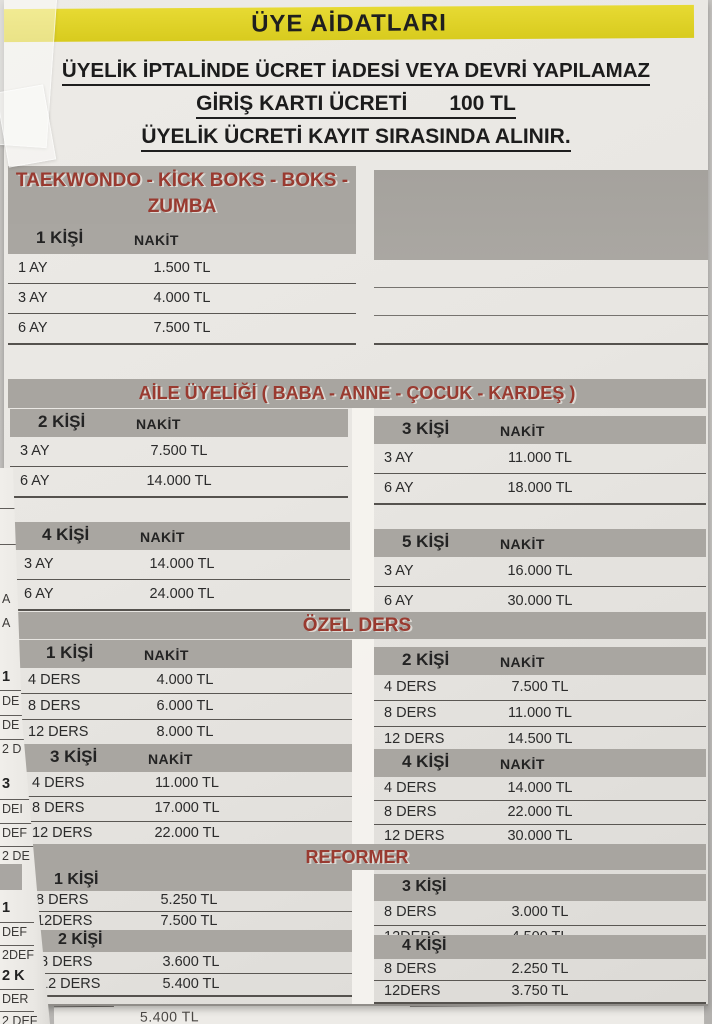  I want to click on row-price: 5.400 TL, so click(191, 983).